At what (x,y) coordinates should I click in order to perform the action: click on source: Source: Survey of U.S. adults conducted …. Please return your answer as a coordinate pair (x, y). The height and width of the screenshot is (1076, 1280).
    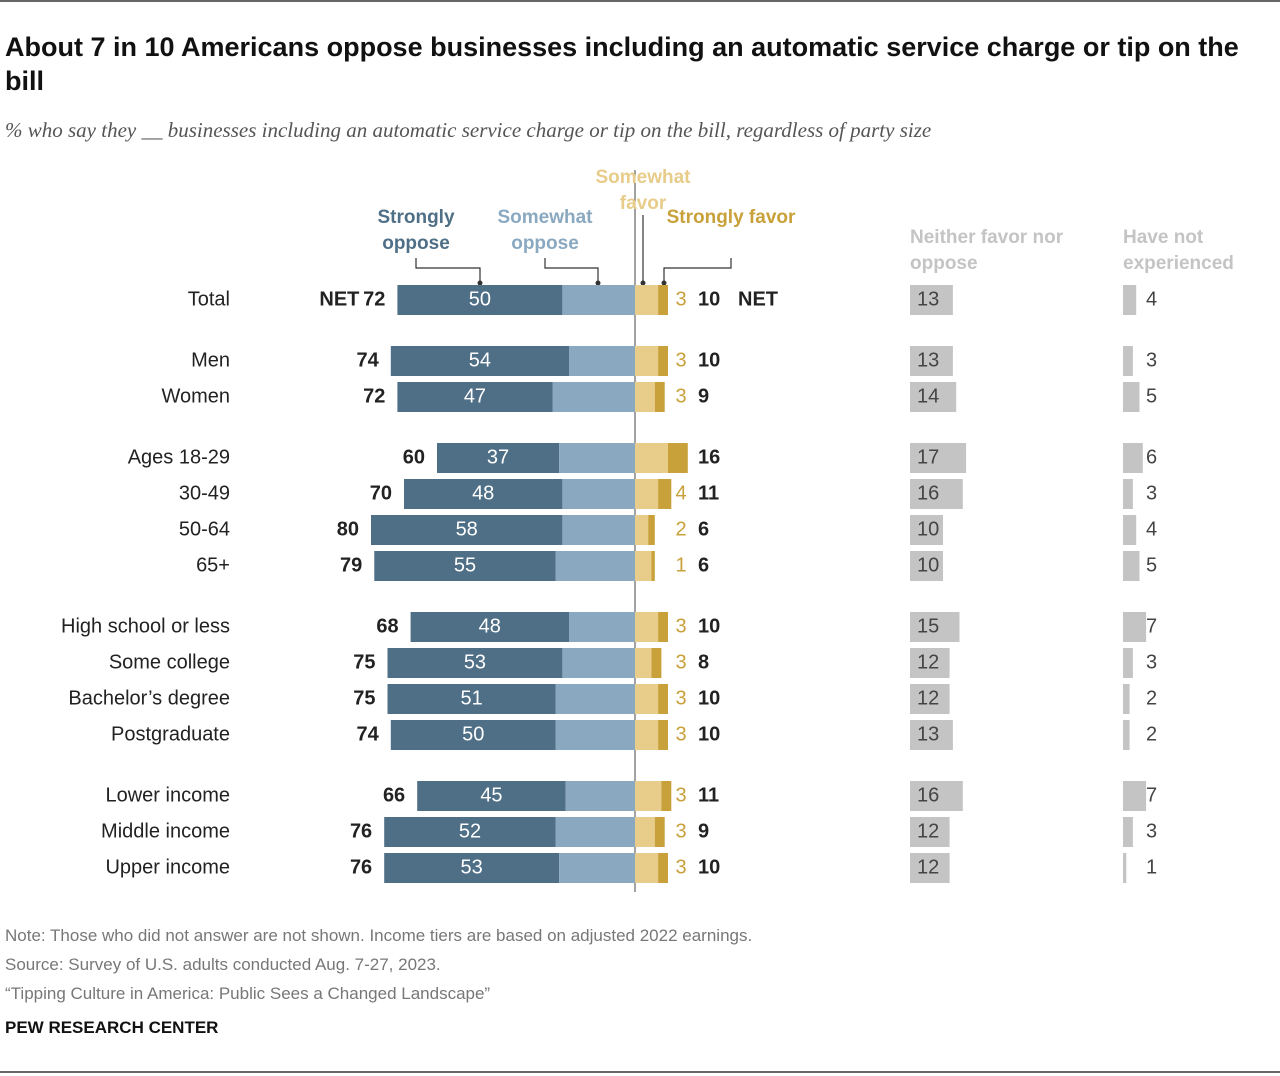
    Looking at the image, I should click on (223, 964).